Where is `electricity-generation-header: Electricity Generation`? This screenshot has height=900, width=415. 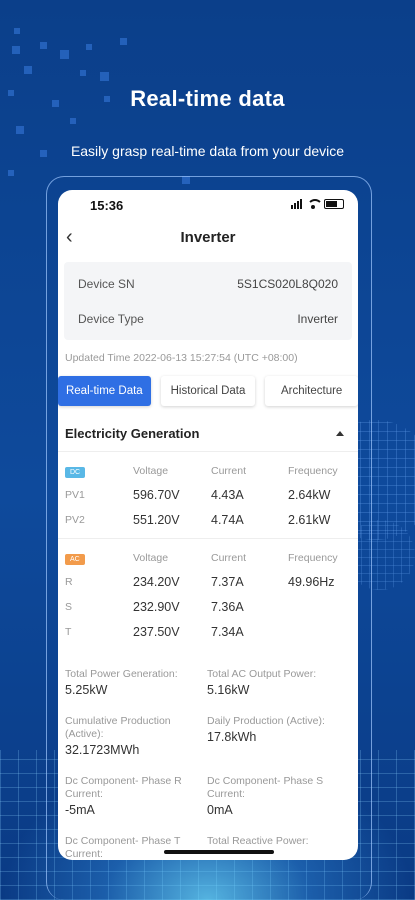
electricity-generation-header: Electricity Generation is located at coordinates (208, 434).